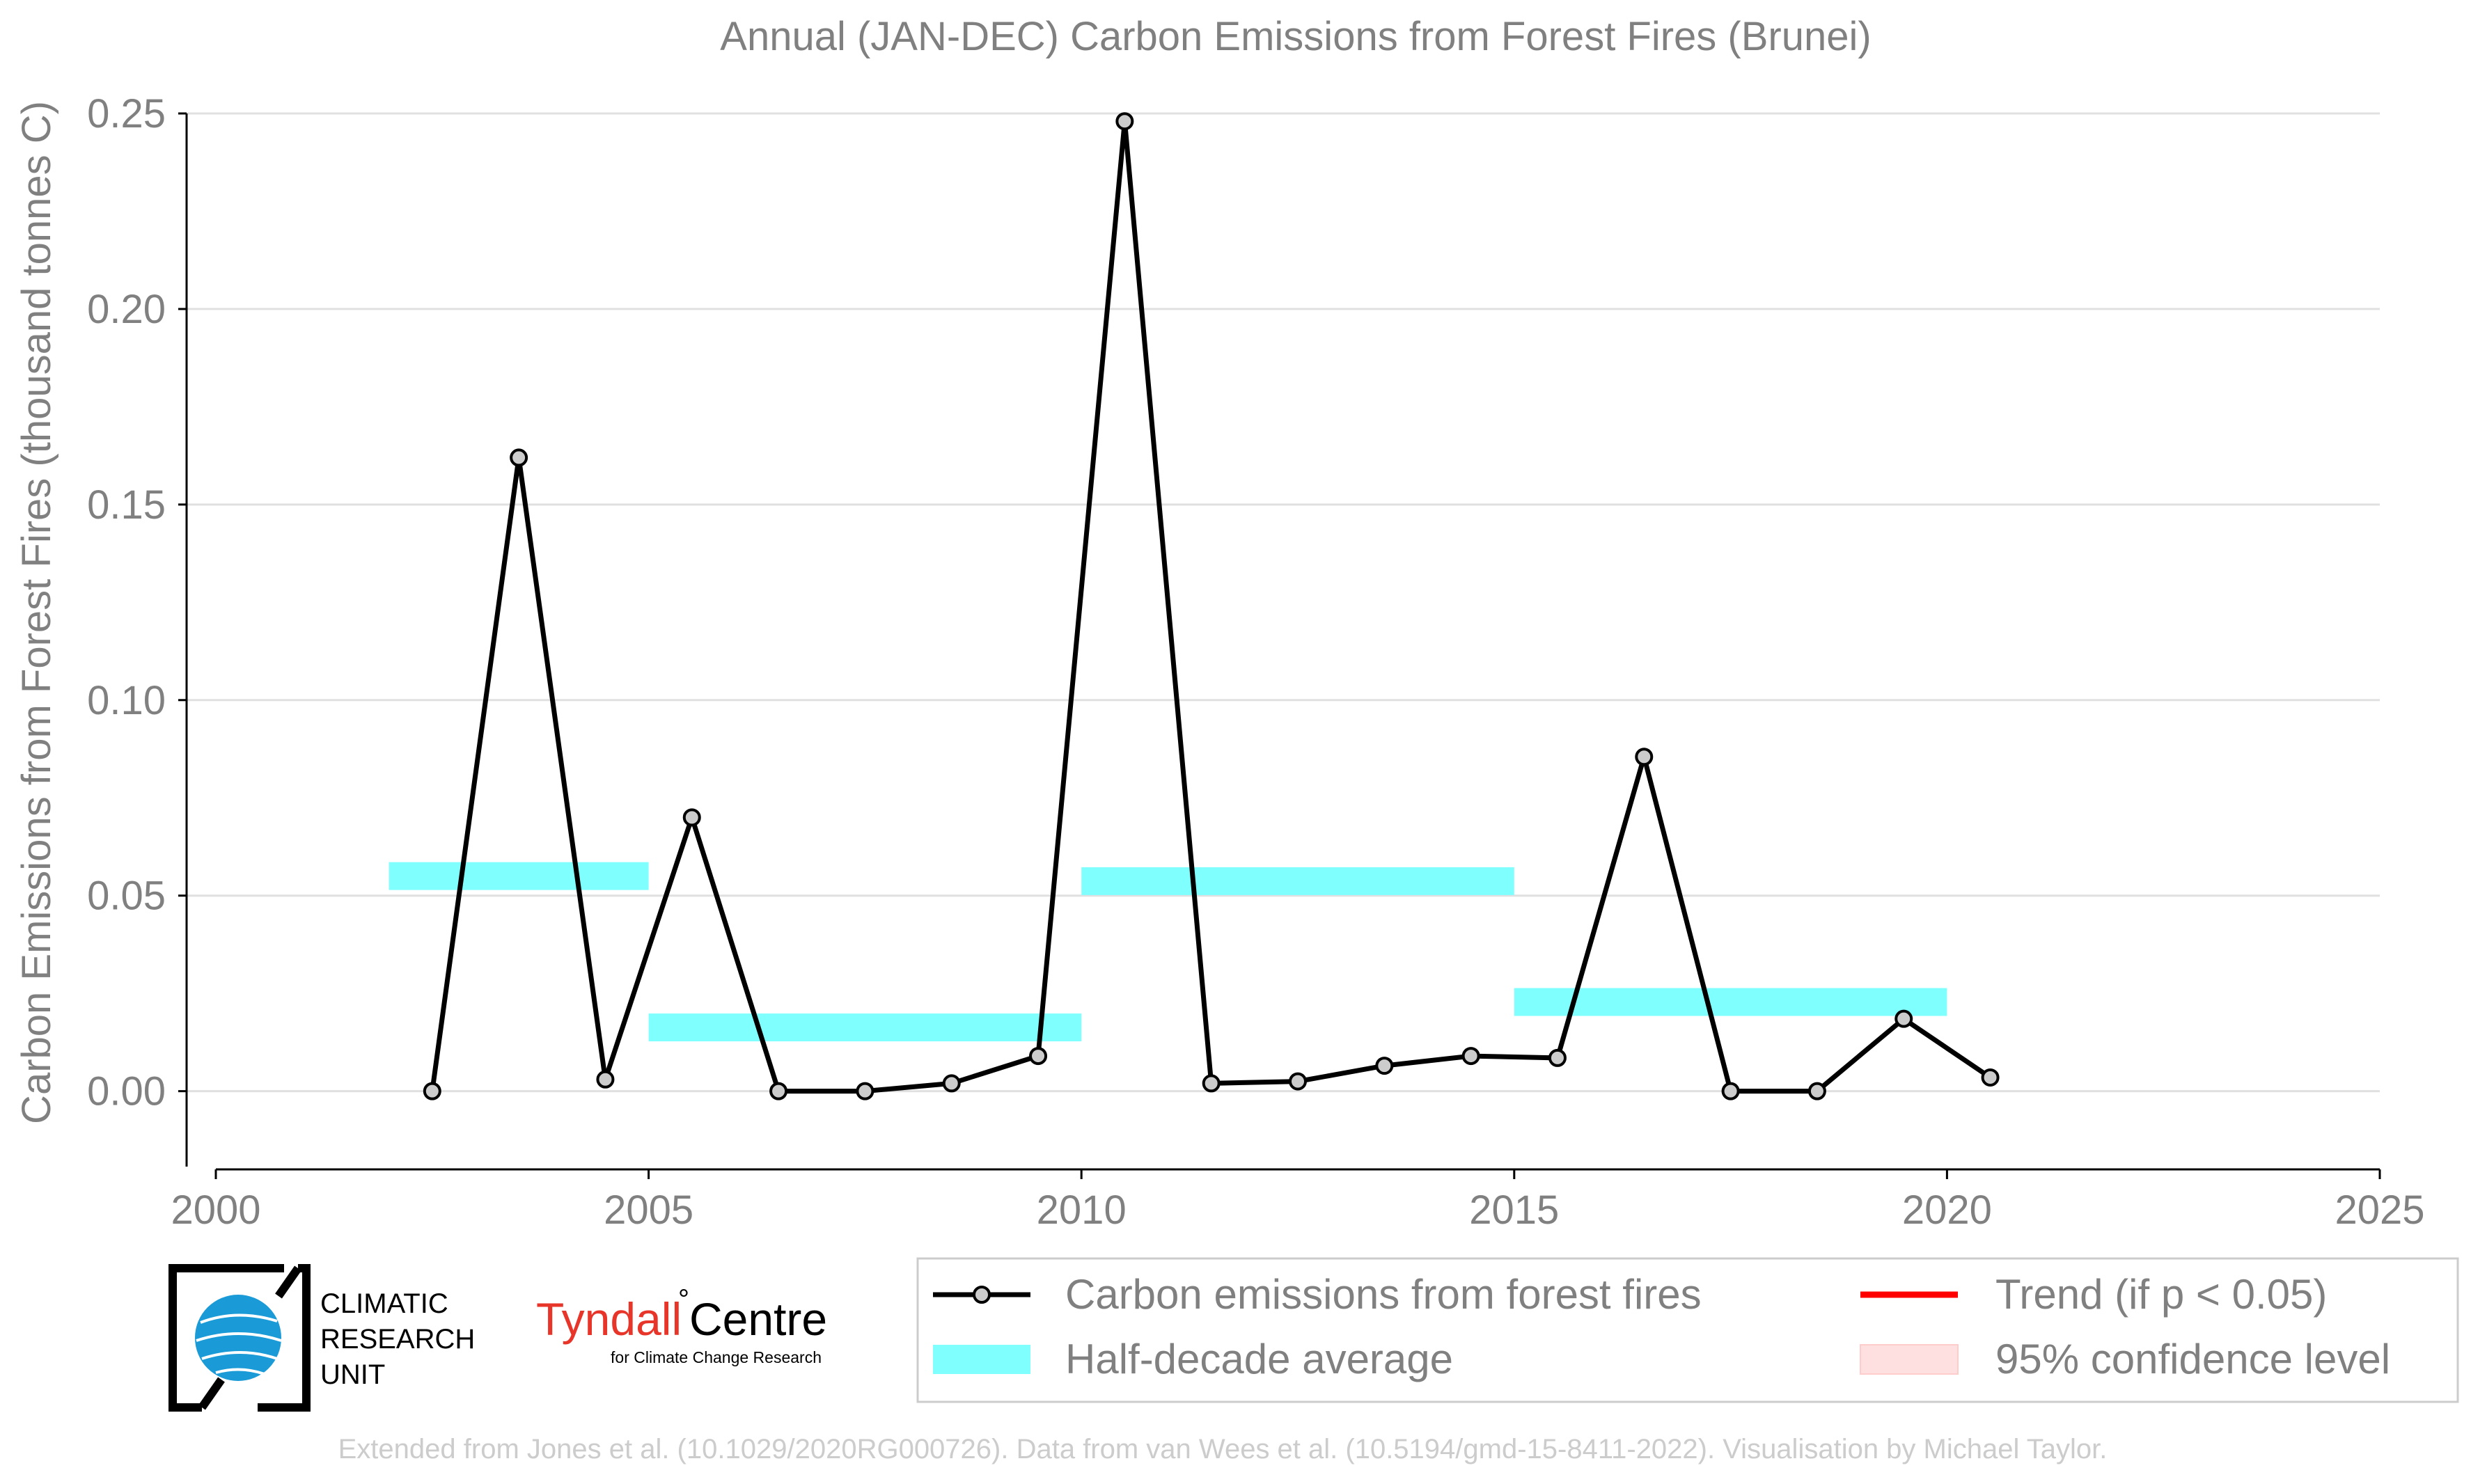  I want to click on cru-frame-cut, so click(249, 1337).